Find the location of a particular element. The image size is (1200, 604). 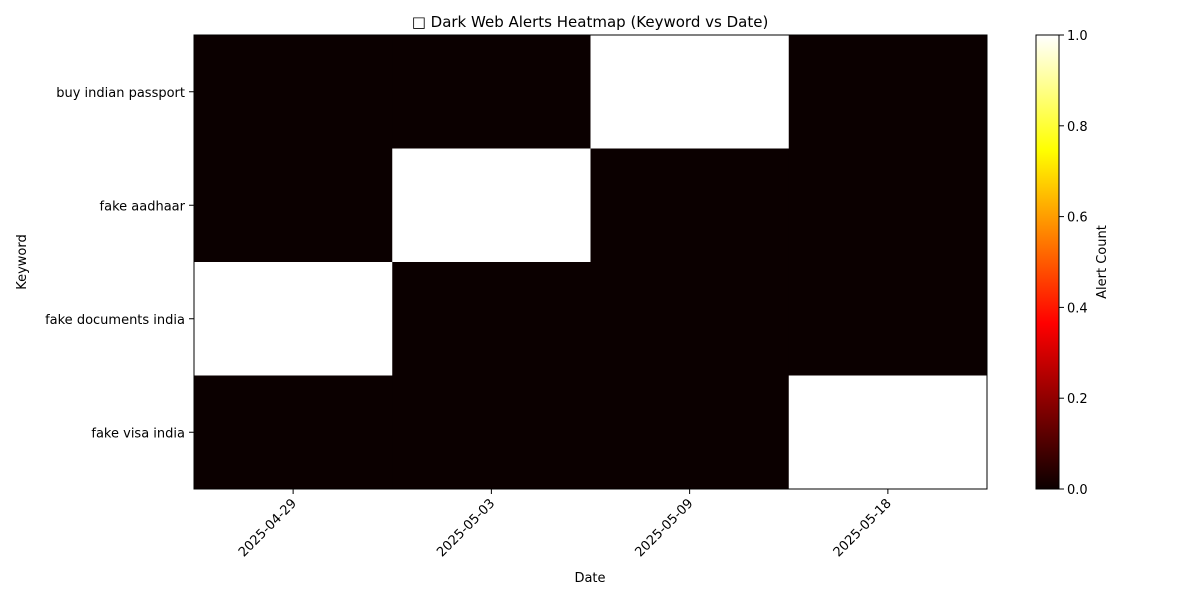

x-tick-label: 2025-05-03 is located at coordinates (466, 528).